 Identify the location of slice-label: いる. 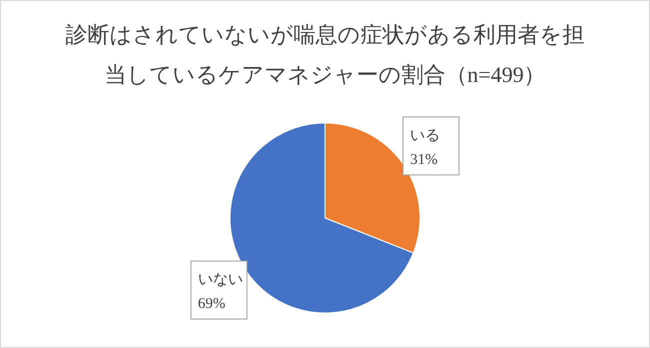
(425, 136).